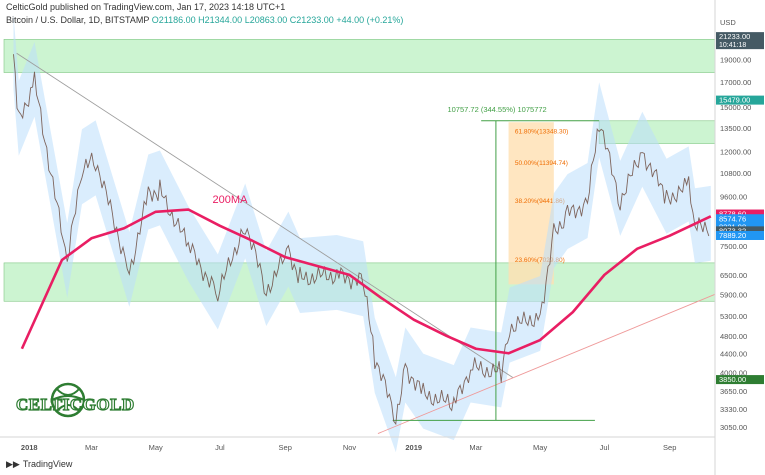  What do you see at coordinates (733, 409) in the screenshot?
I see `y-tick-16: 3330.00` at bounding box center [733, 409].